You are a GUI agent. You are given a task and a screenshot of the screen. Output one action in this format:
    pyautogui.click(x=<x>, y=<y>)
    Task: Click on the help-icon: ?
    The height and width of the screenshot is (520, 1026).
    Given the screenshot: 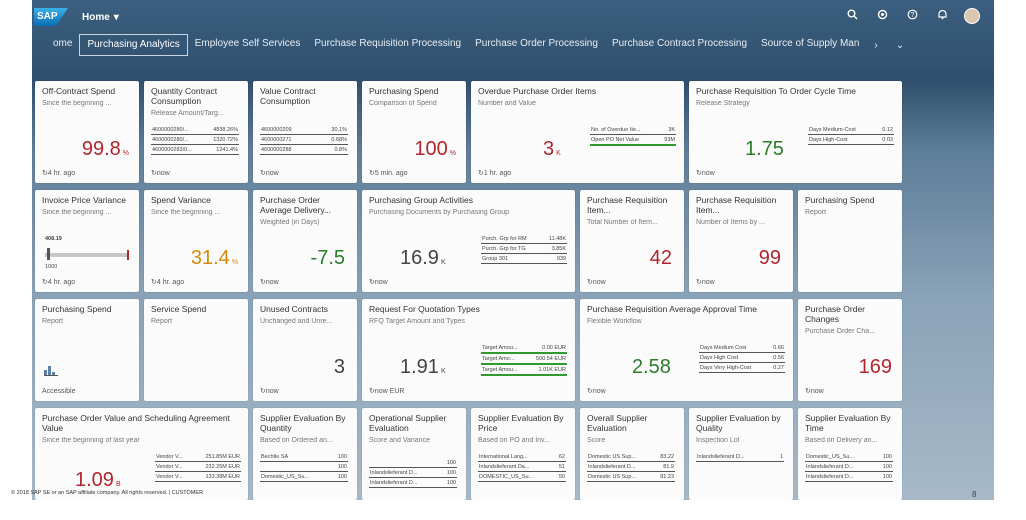 What is the action you would take?
    pyautogui.click(x=912, y=16)
    